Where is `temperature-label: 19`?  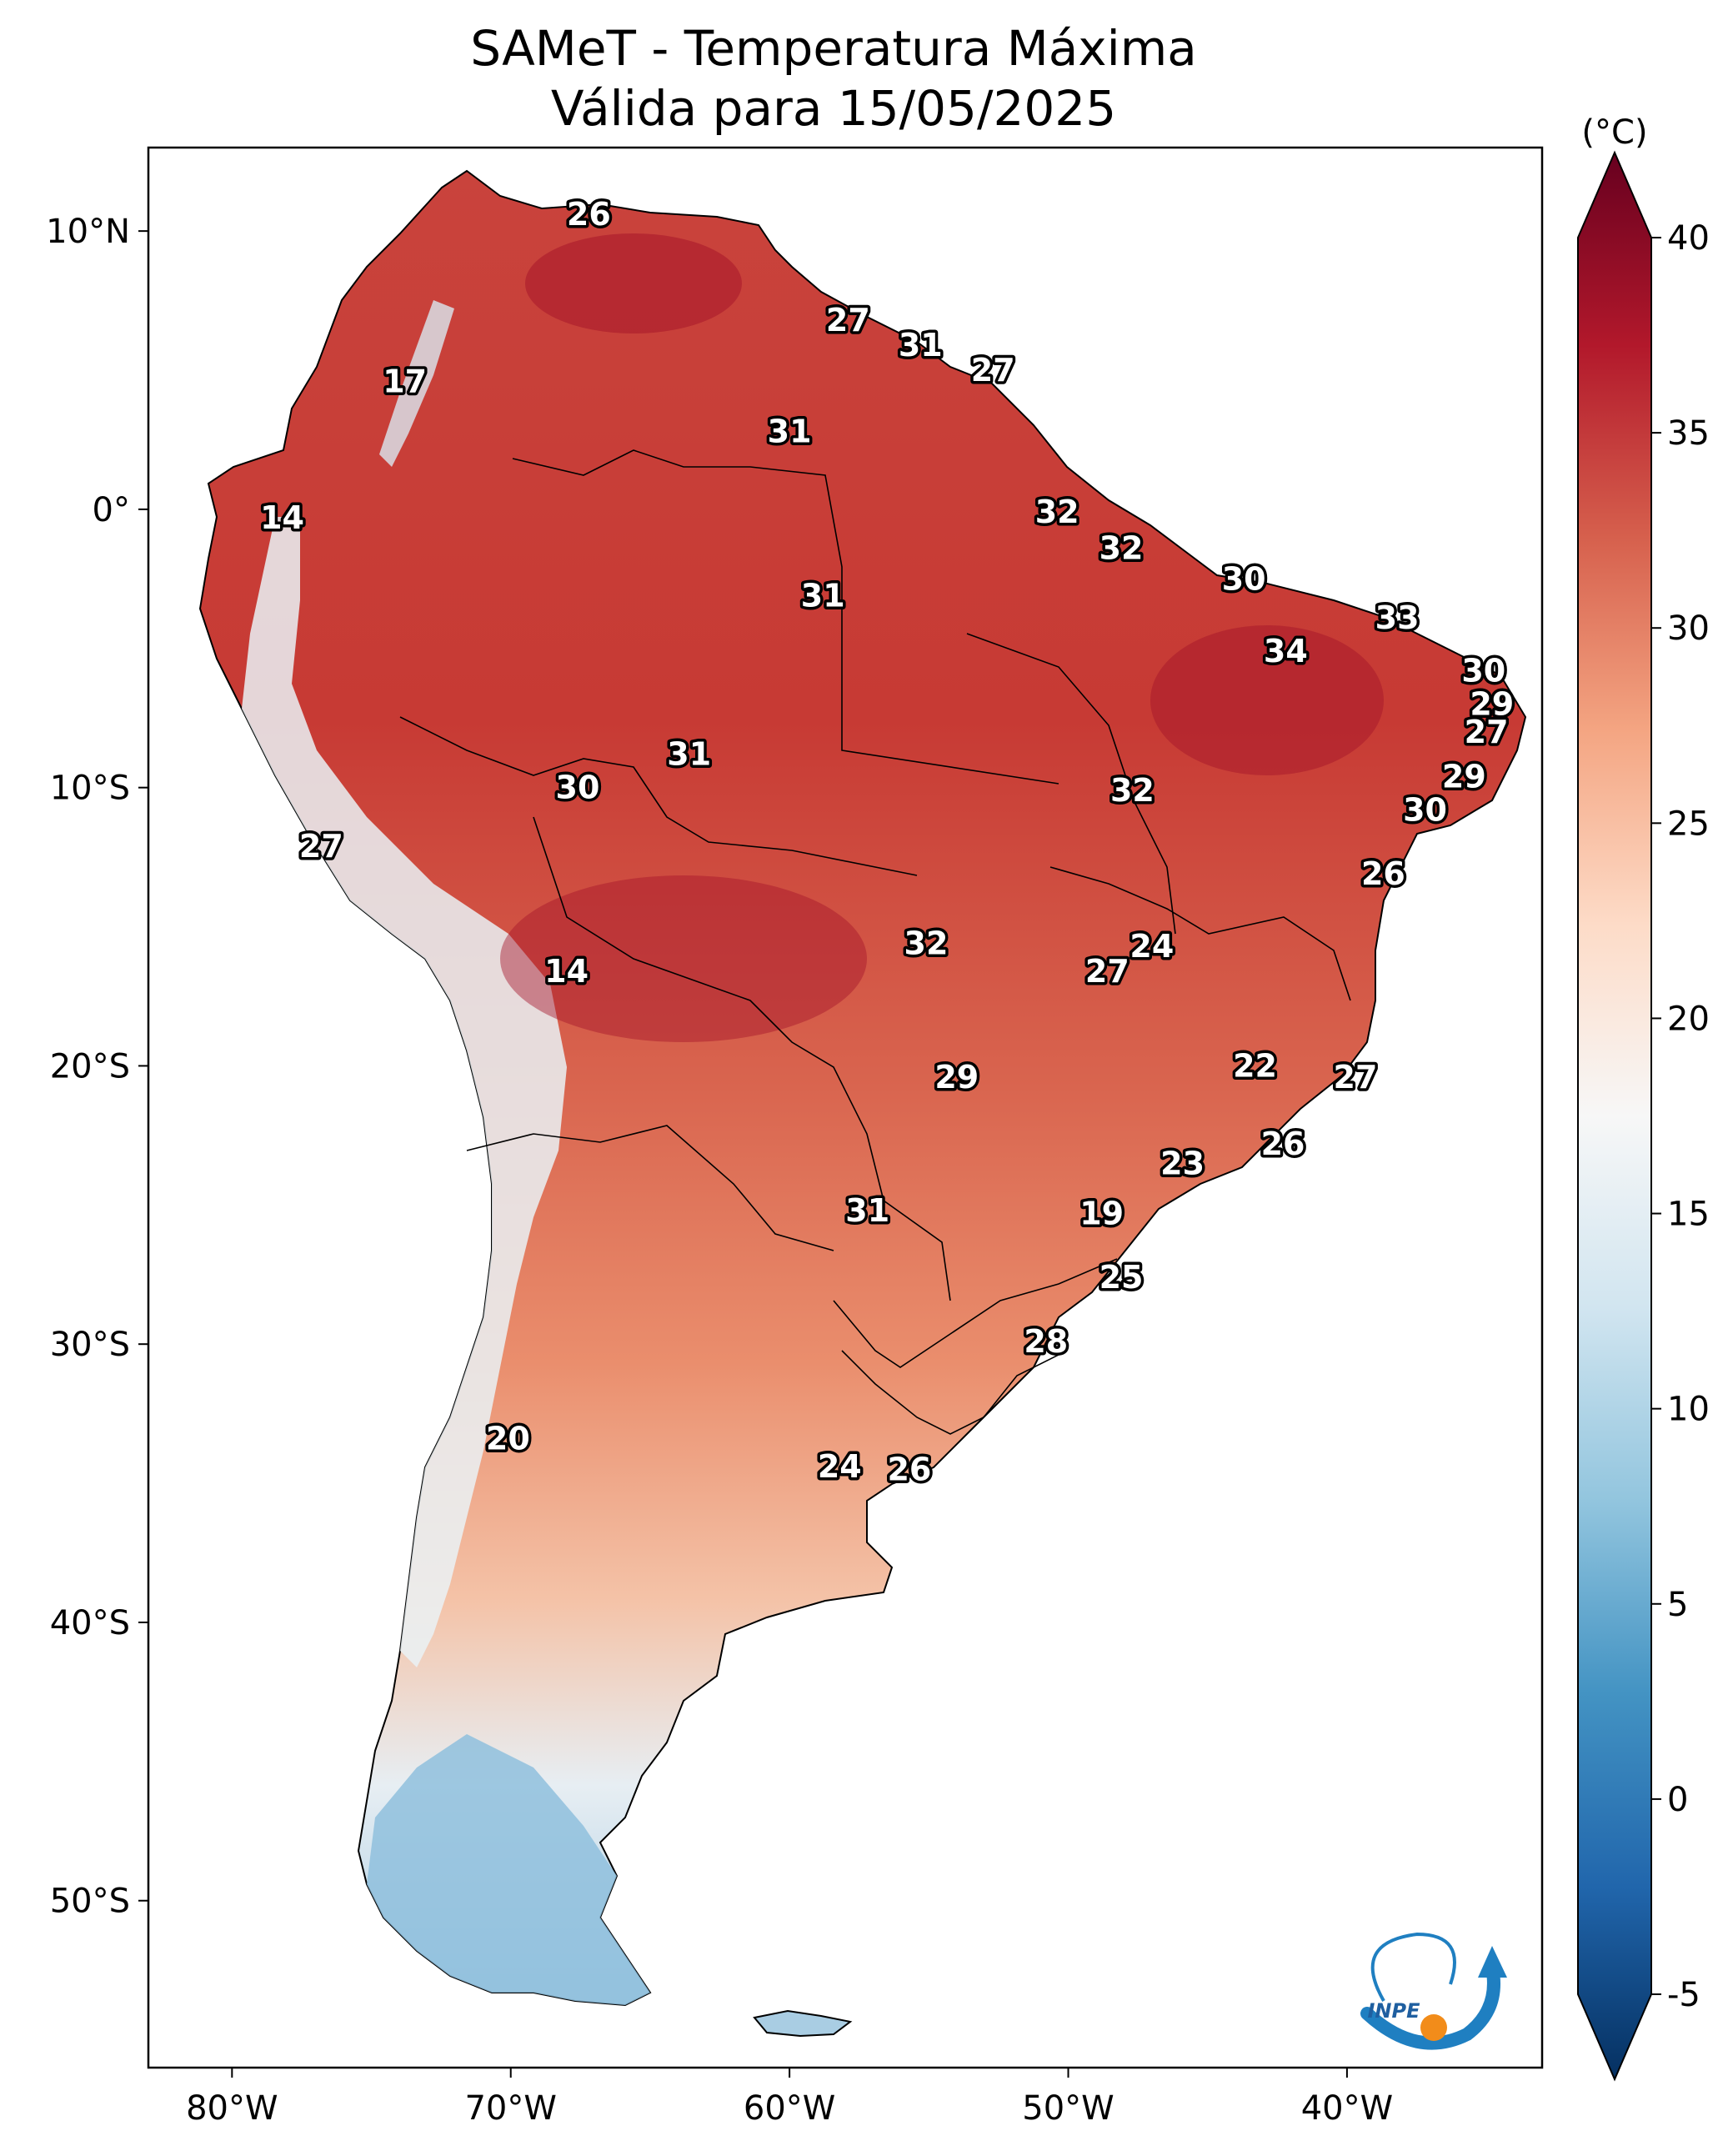 temperature-label: 19 is located at coordinates (1101, 1213).